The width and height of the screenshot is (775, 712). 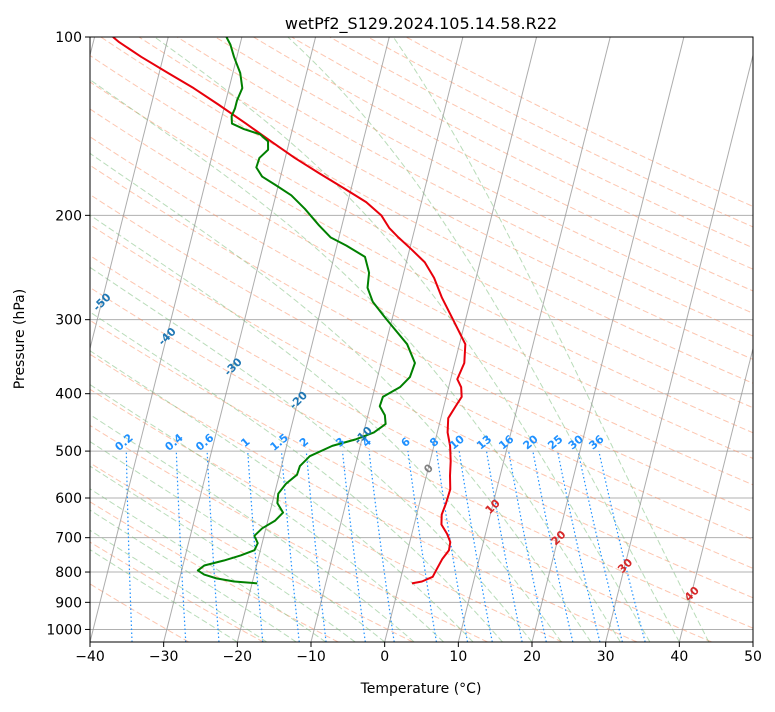 I want to click on x-tick-label: −30, so click(x=164, y=657).